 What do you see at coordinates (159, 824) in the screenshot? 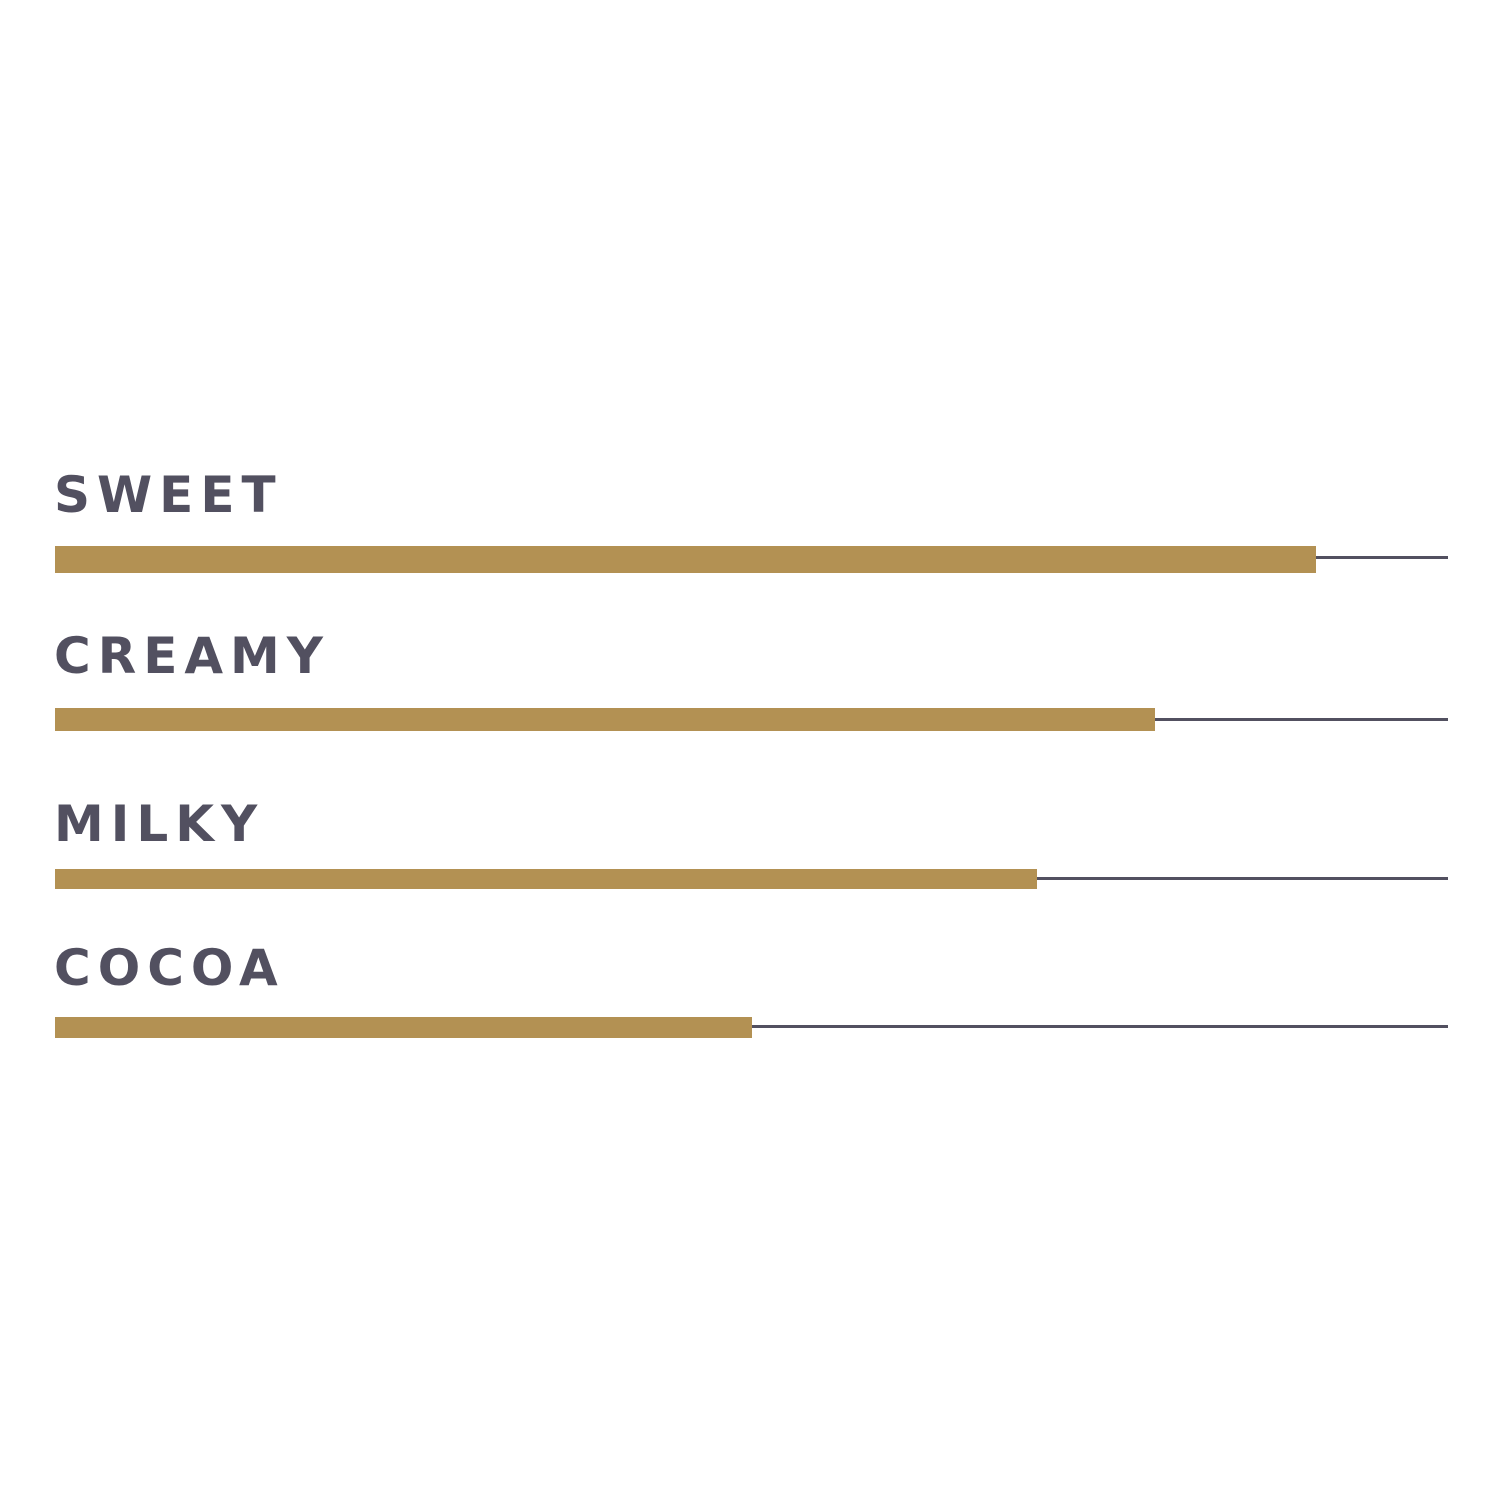
I see `bar-label: MILKY` at bounding box center [159, 824].